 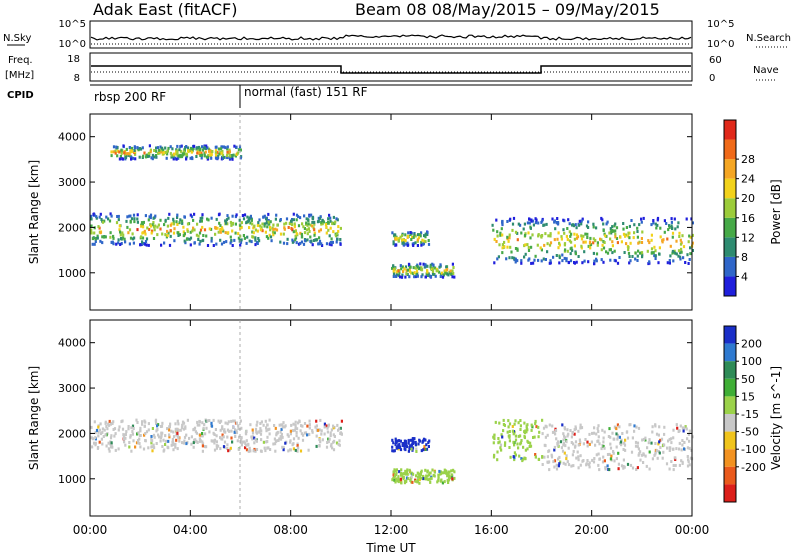 What do you see at coordinates (730, 423) in the screenshot?
I see `colorbar-swatch` at bounding box center [730, 423].